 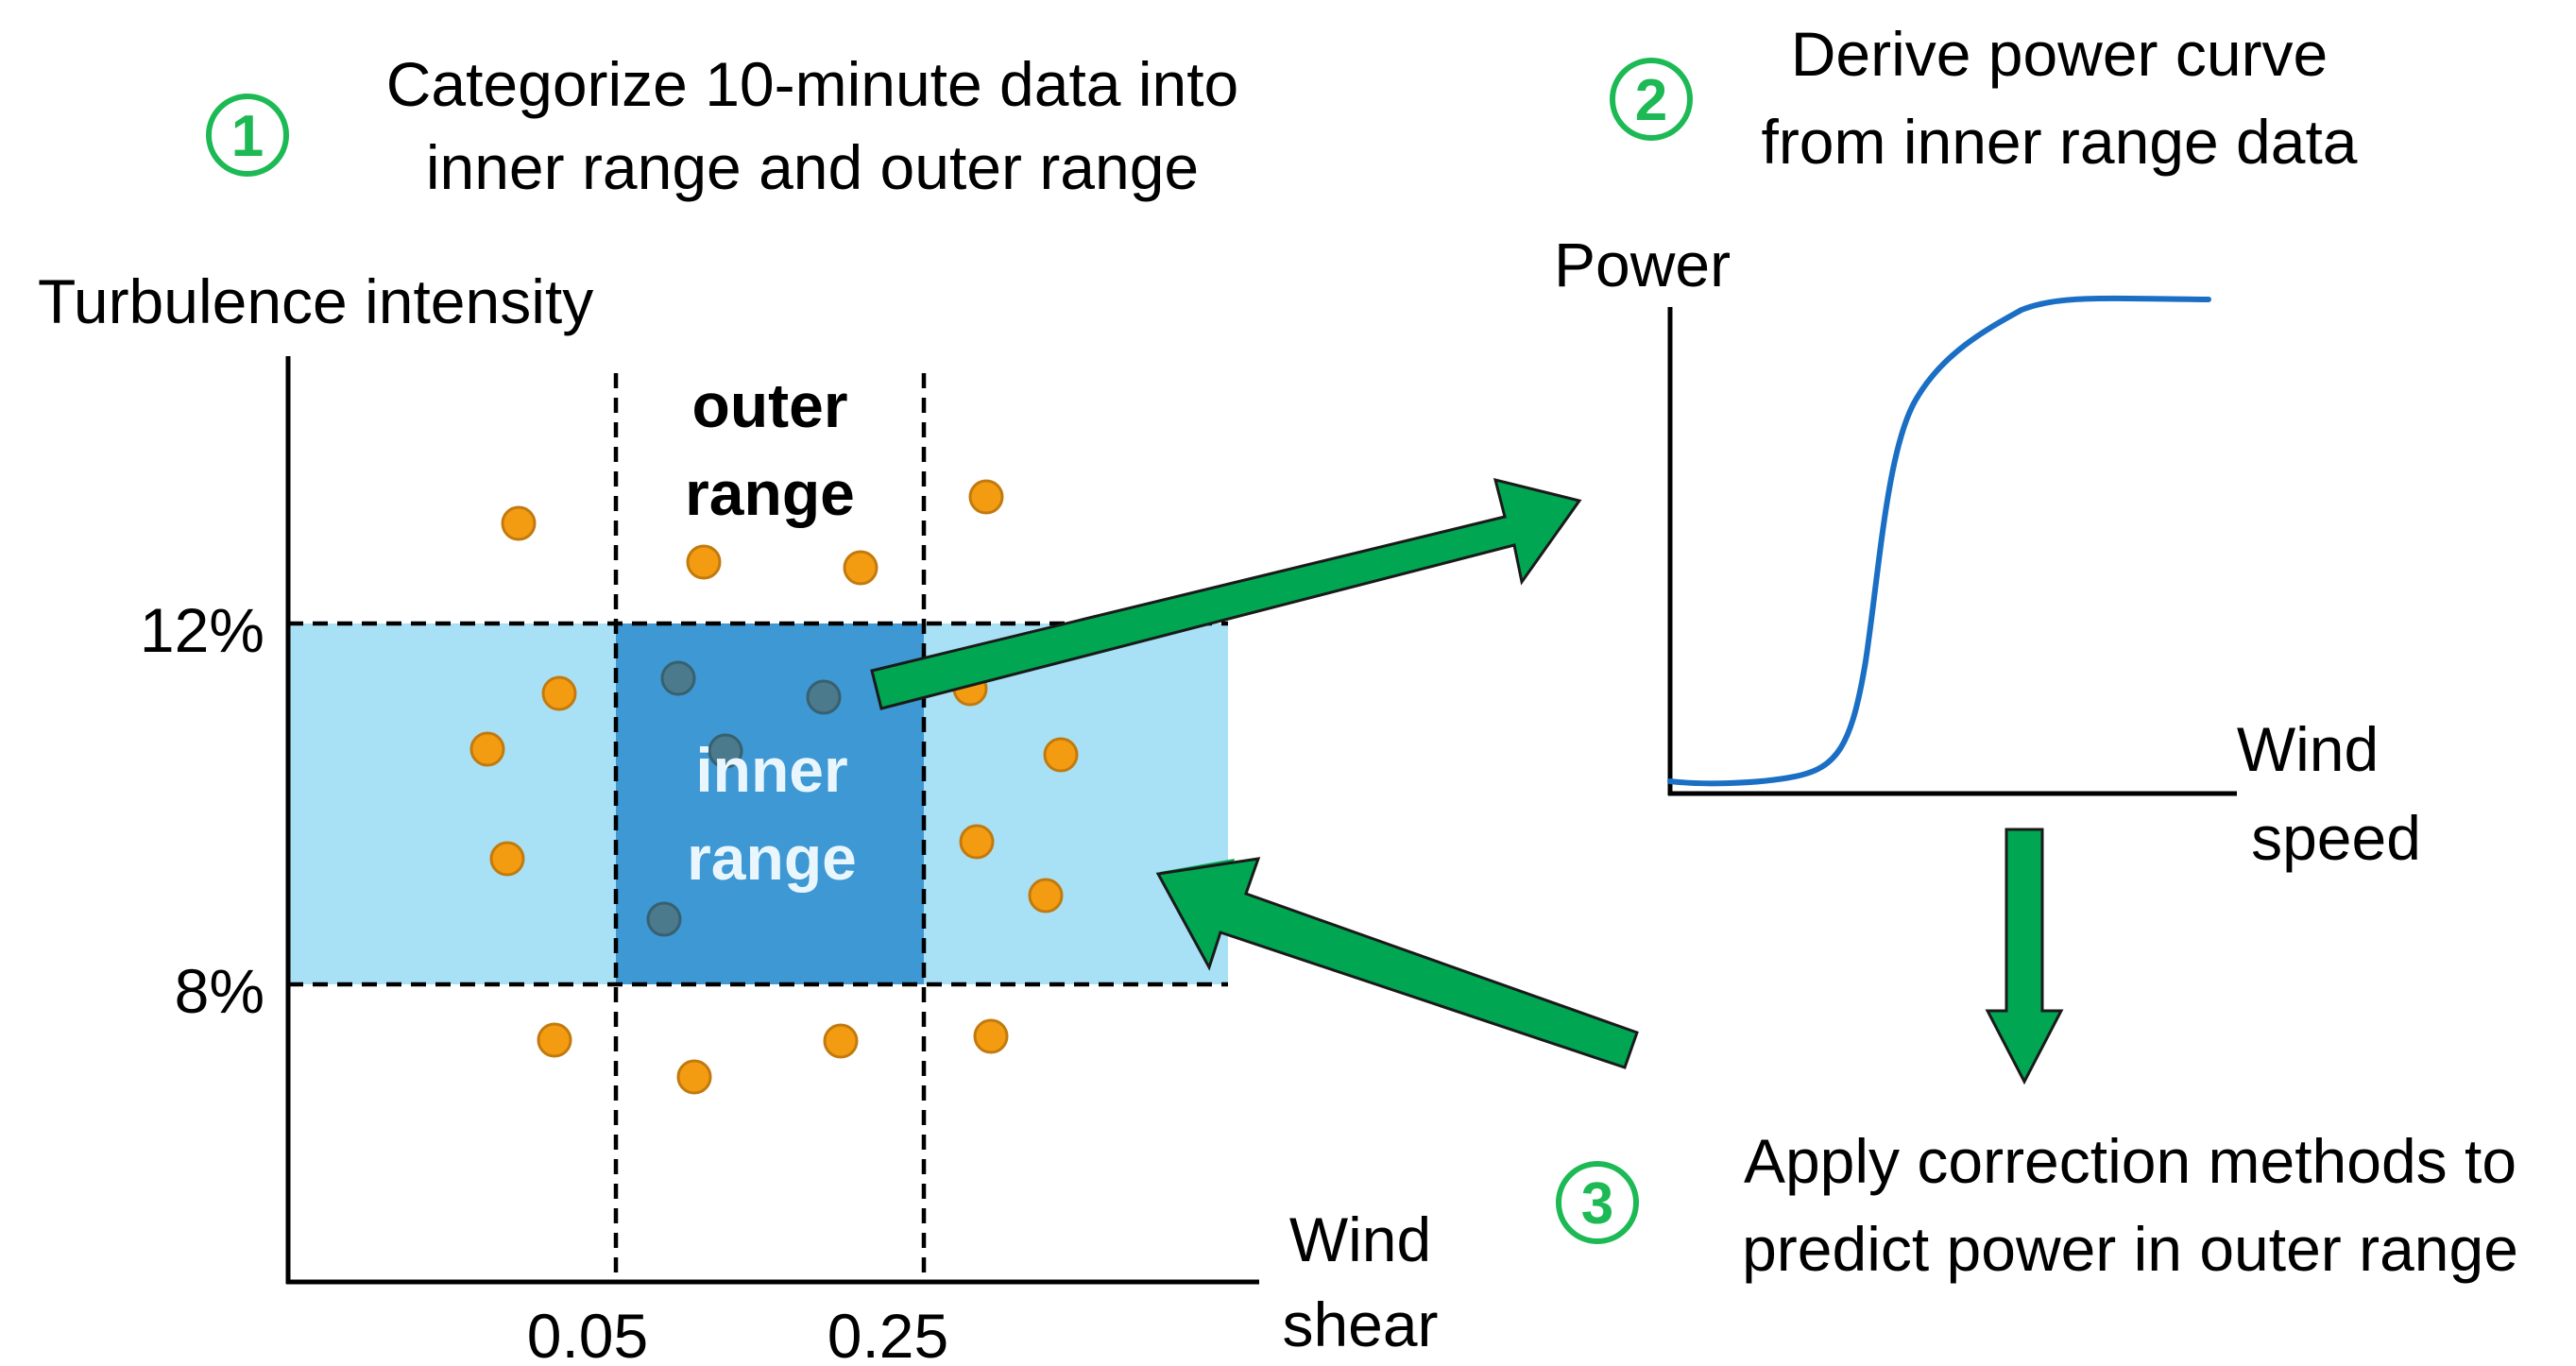 What do you see at coordinates (1939, 541) in the screenshot?
I see `power-curve-line` at bounding box center [1939, 541].